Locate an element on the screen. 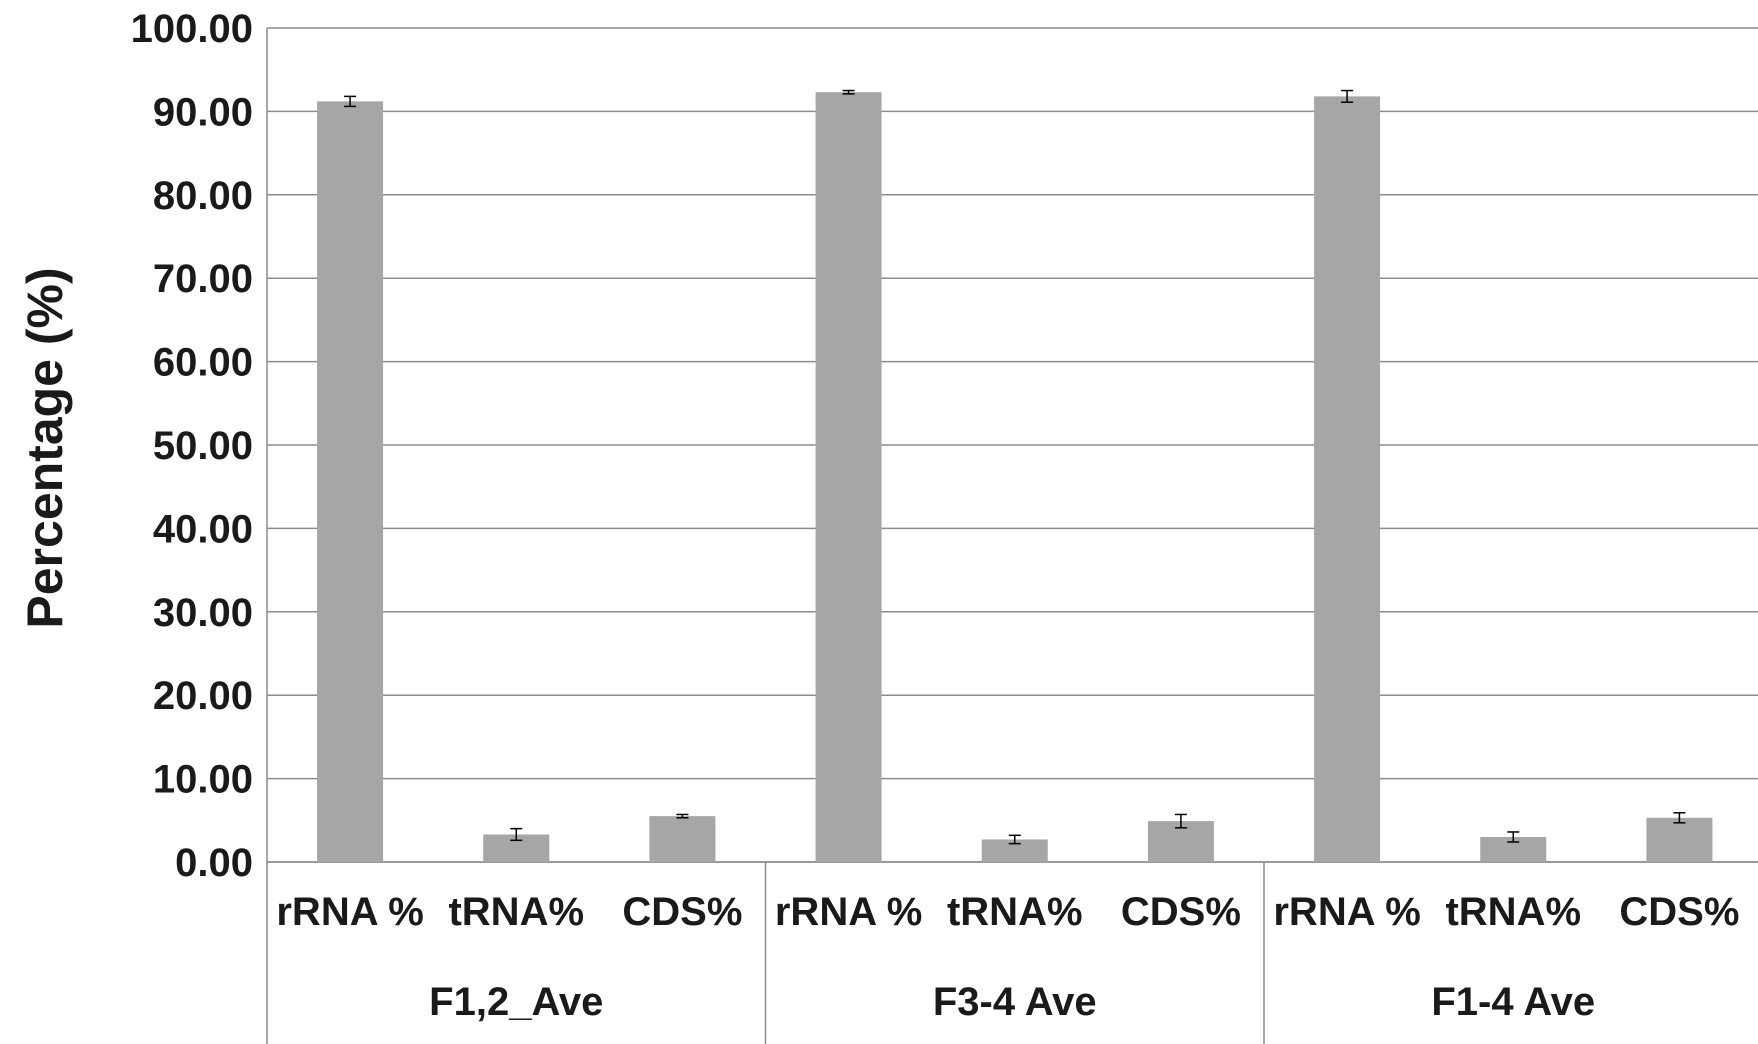  x-group-label: F1,2_Ave is located at coordinates (516, 1002).